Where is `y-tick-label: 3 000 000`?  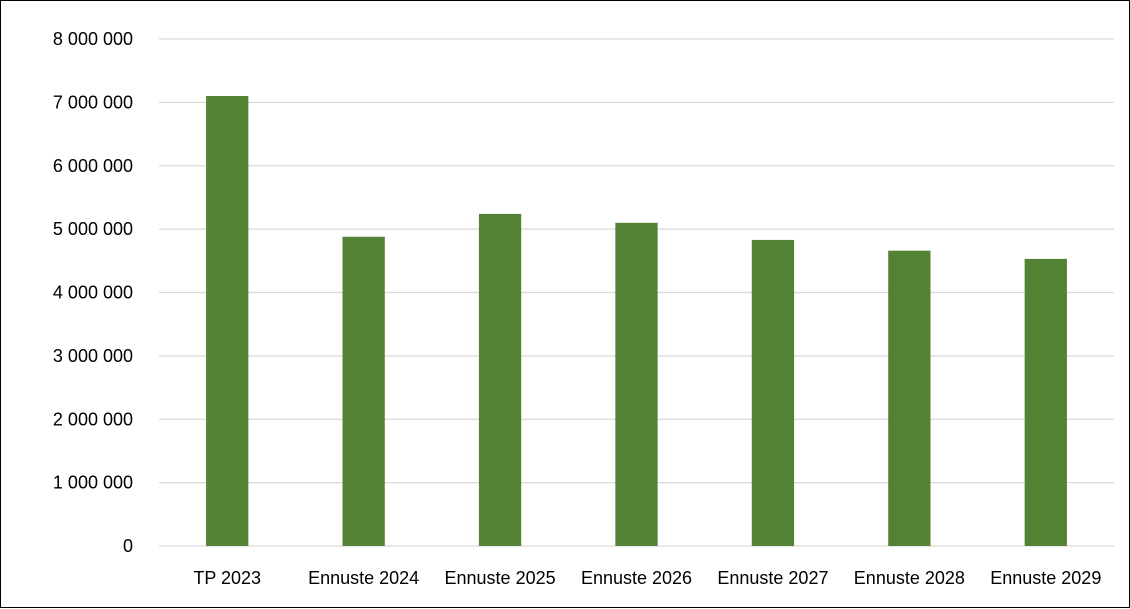 y-tick-label: 3 000 000 is located at coordinates (93, 356).